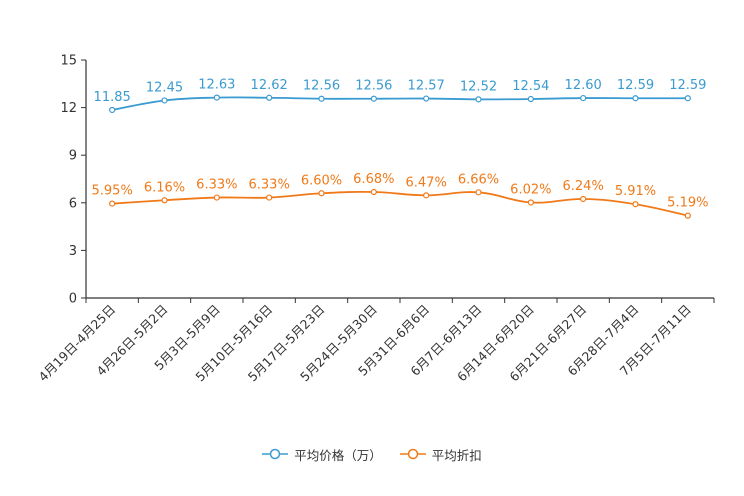 This screenshot has width=744, height=496. I want to click on legend-label-price: 平均价格（万）, so click(338, 455).